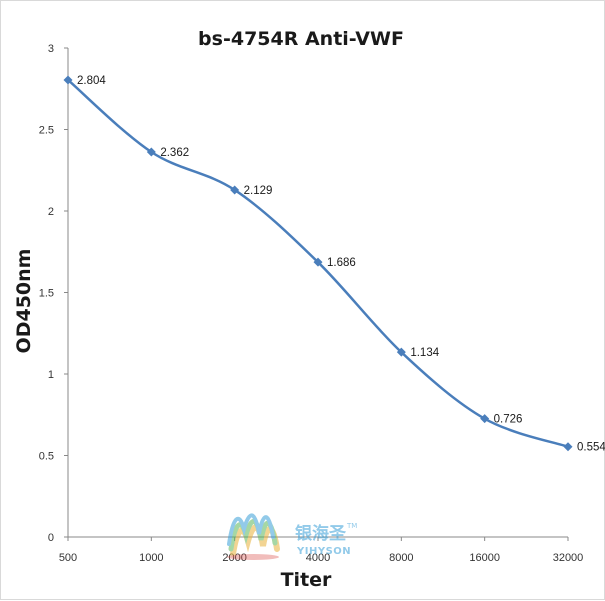 Image resolution: width=605 pixels, height=601 pixels. What do you see at coordinates (46, 131) in the screenshot?
I see `y-tick-label: 2.5` at bounding box center [46, 131].